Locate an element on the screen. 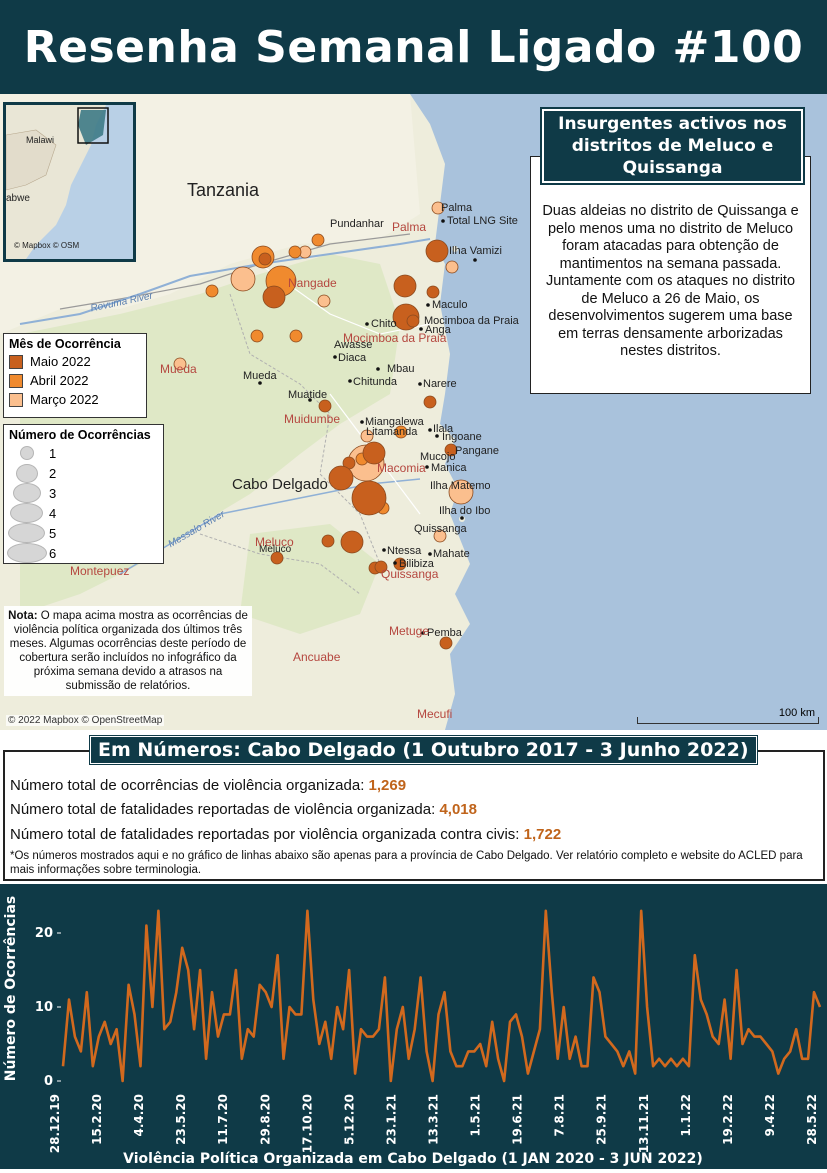 The image size is (827, 1173). label-quissanga-district: Quissanga is located at coordinates (410, 574).